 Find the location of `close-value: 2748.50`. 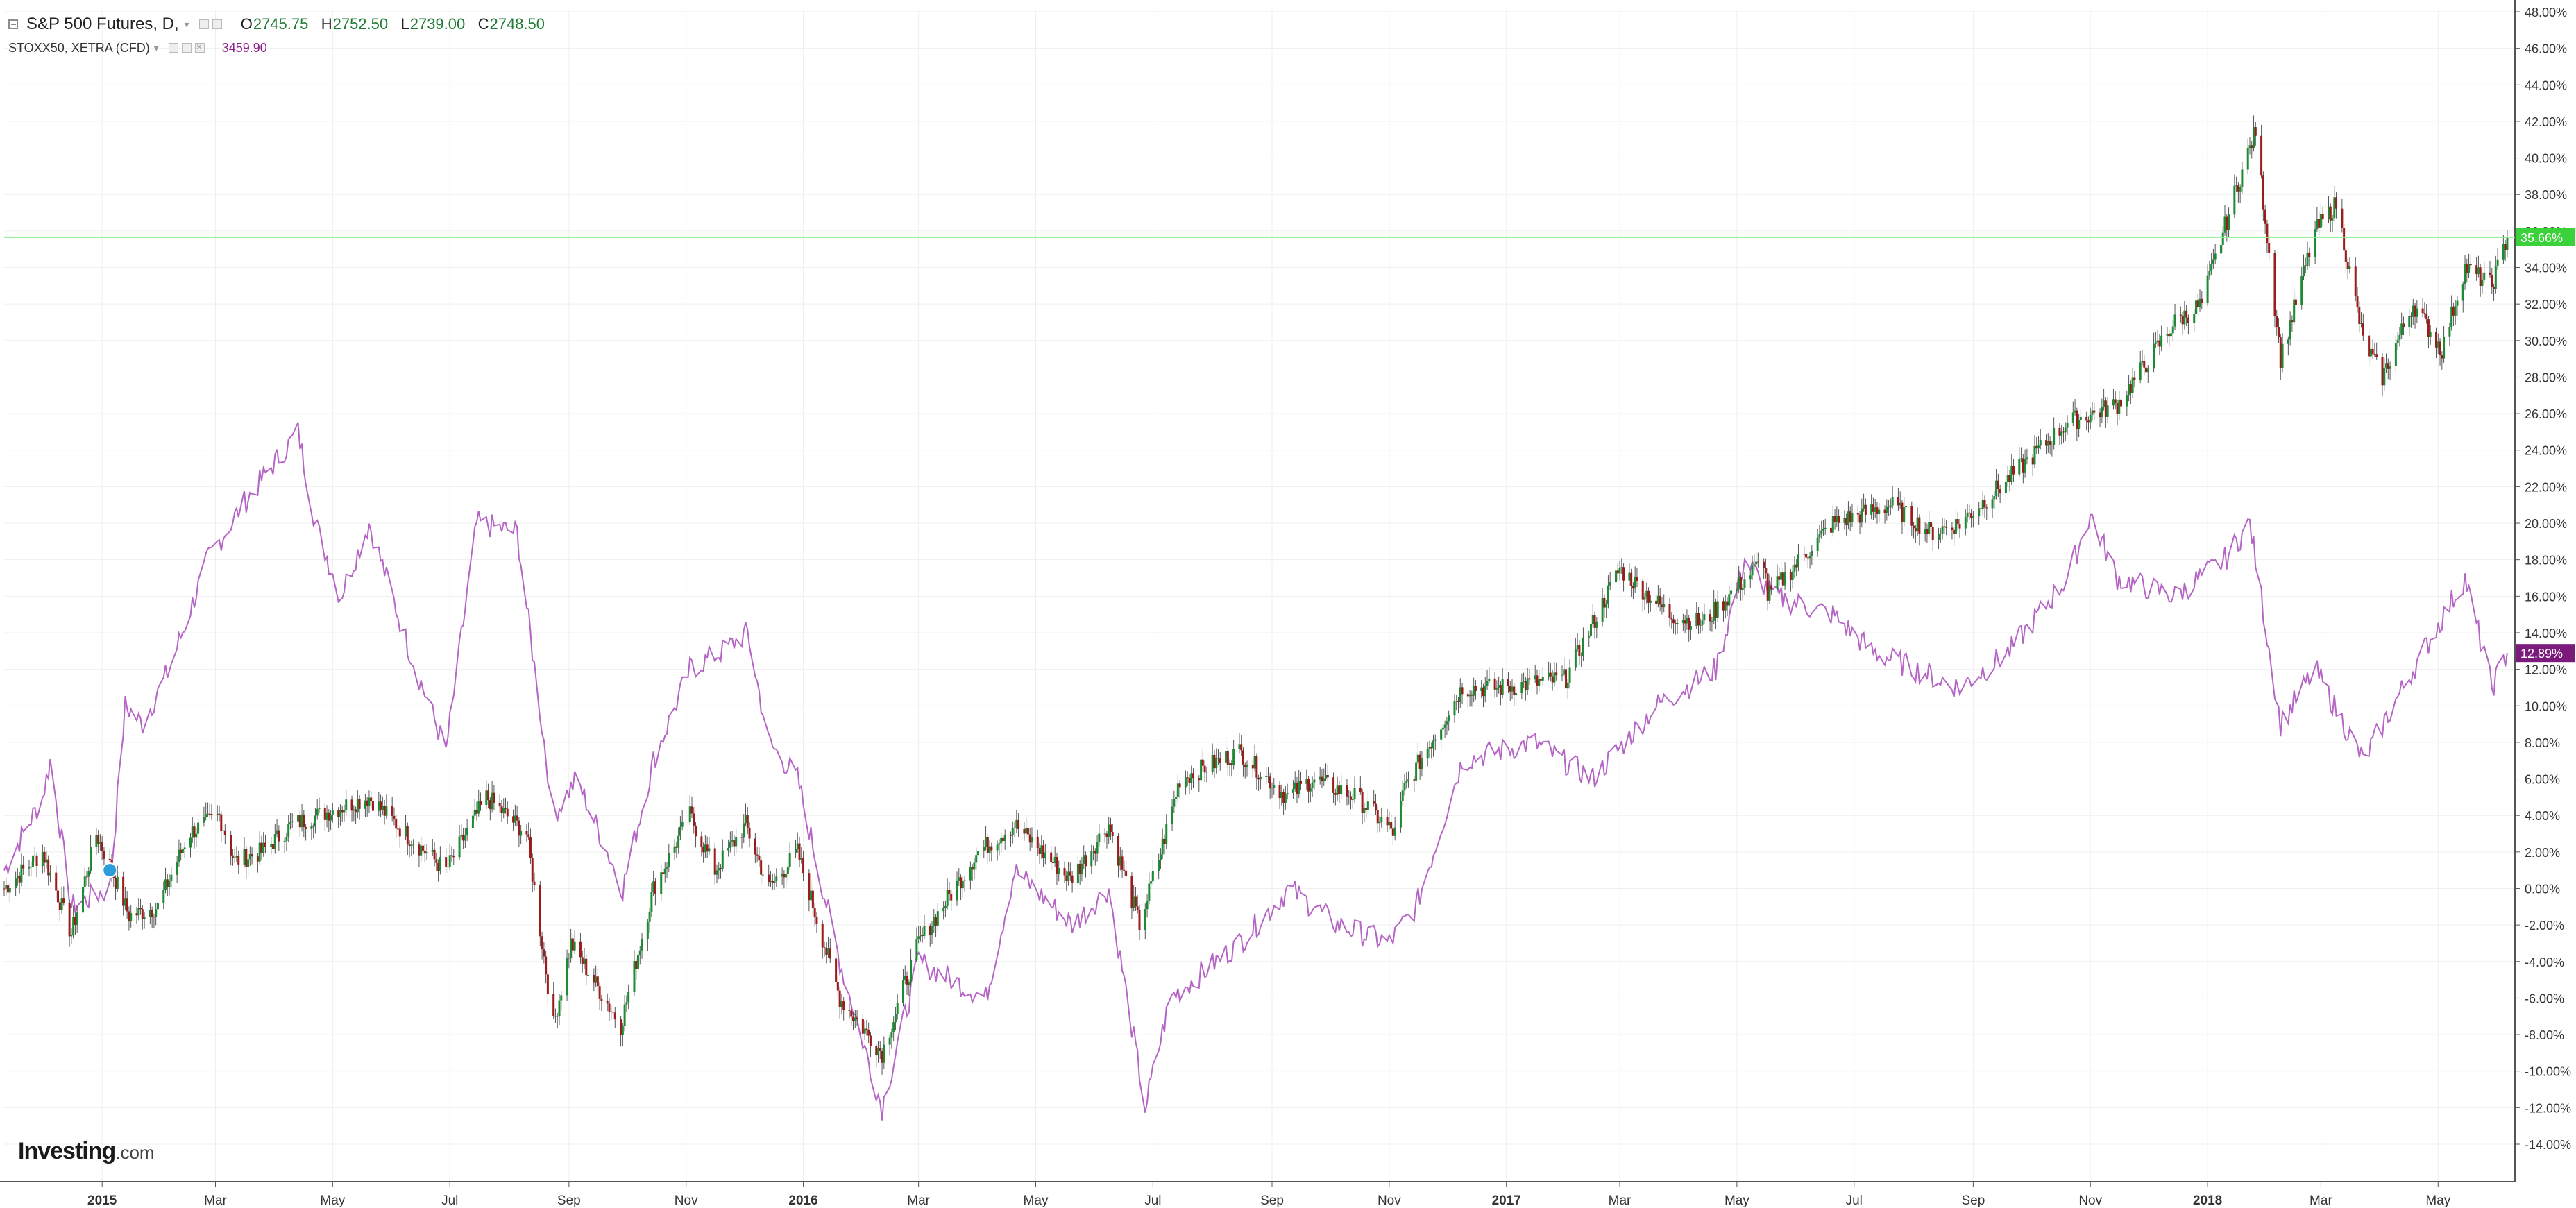

close-value: 2748.50 is located at coordinates (517, 24).